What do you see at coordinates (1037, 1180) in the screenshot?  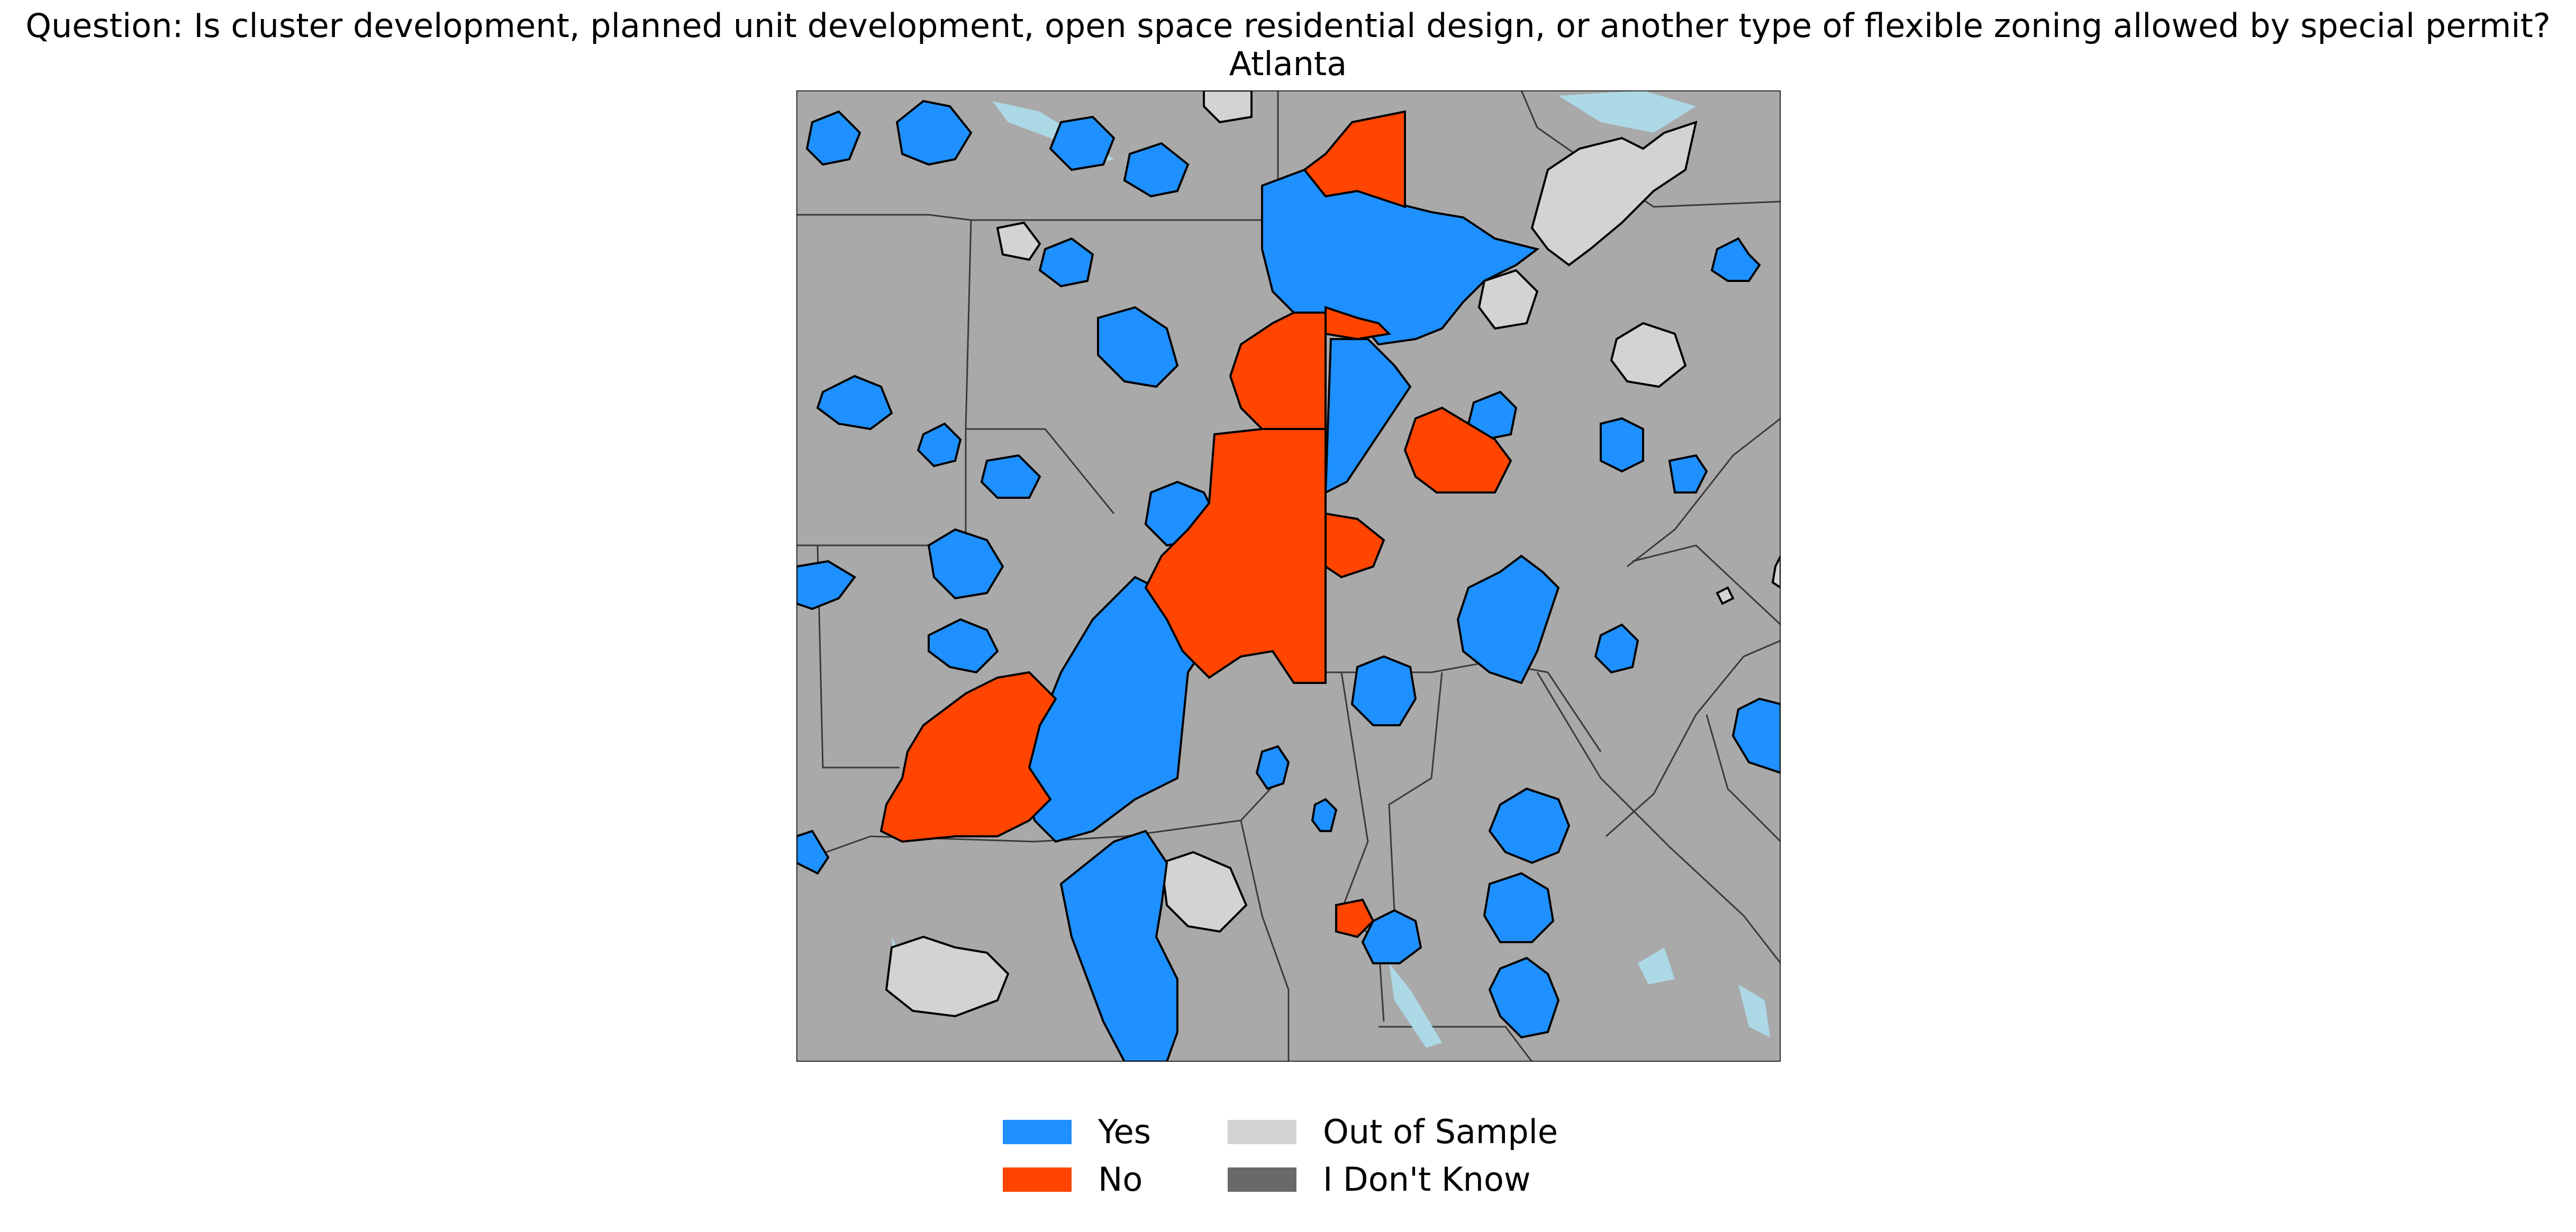 I see `legend-swatch-no` at bounding box center [1037, 1180].